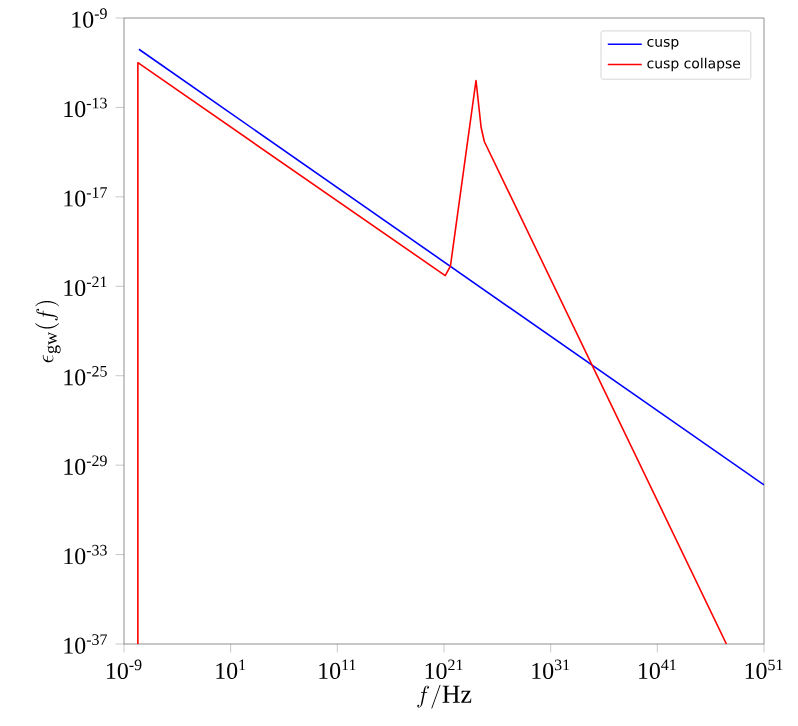 The height and width of the screenshot is (726, 798). Describe the element at coordinates (48, 331) in the screenshot. I see `y-axis-title: $\epsilon_{\rm gw}(f)$` at that location.